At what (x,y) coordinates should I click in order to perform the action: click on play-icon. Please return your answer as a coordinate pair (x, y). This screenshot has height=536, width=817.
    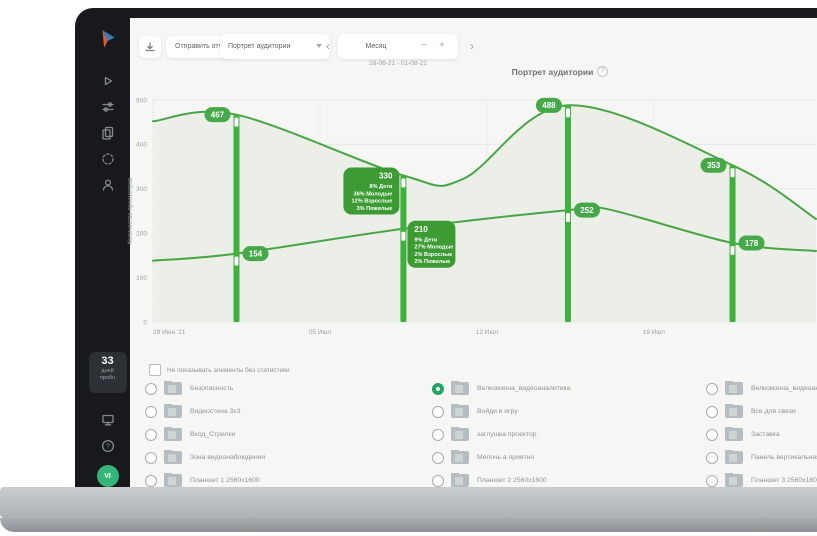
    Looking at the image, I should click on (108, 81).